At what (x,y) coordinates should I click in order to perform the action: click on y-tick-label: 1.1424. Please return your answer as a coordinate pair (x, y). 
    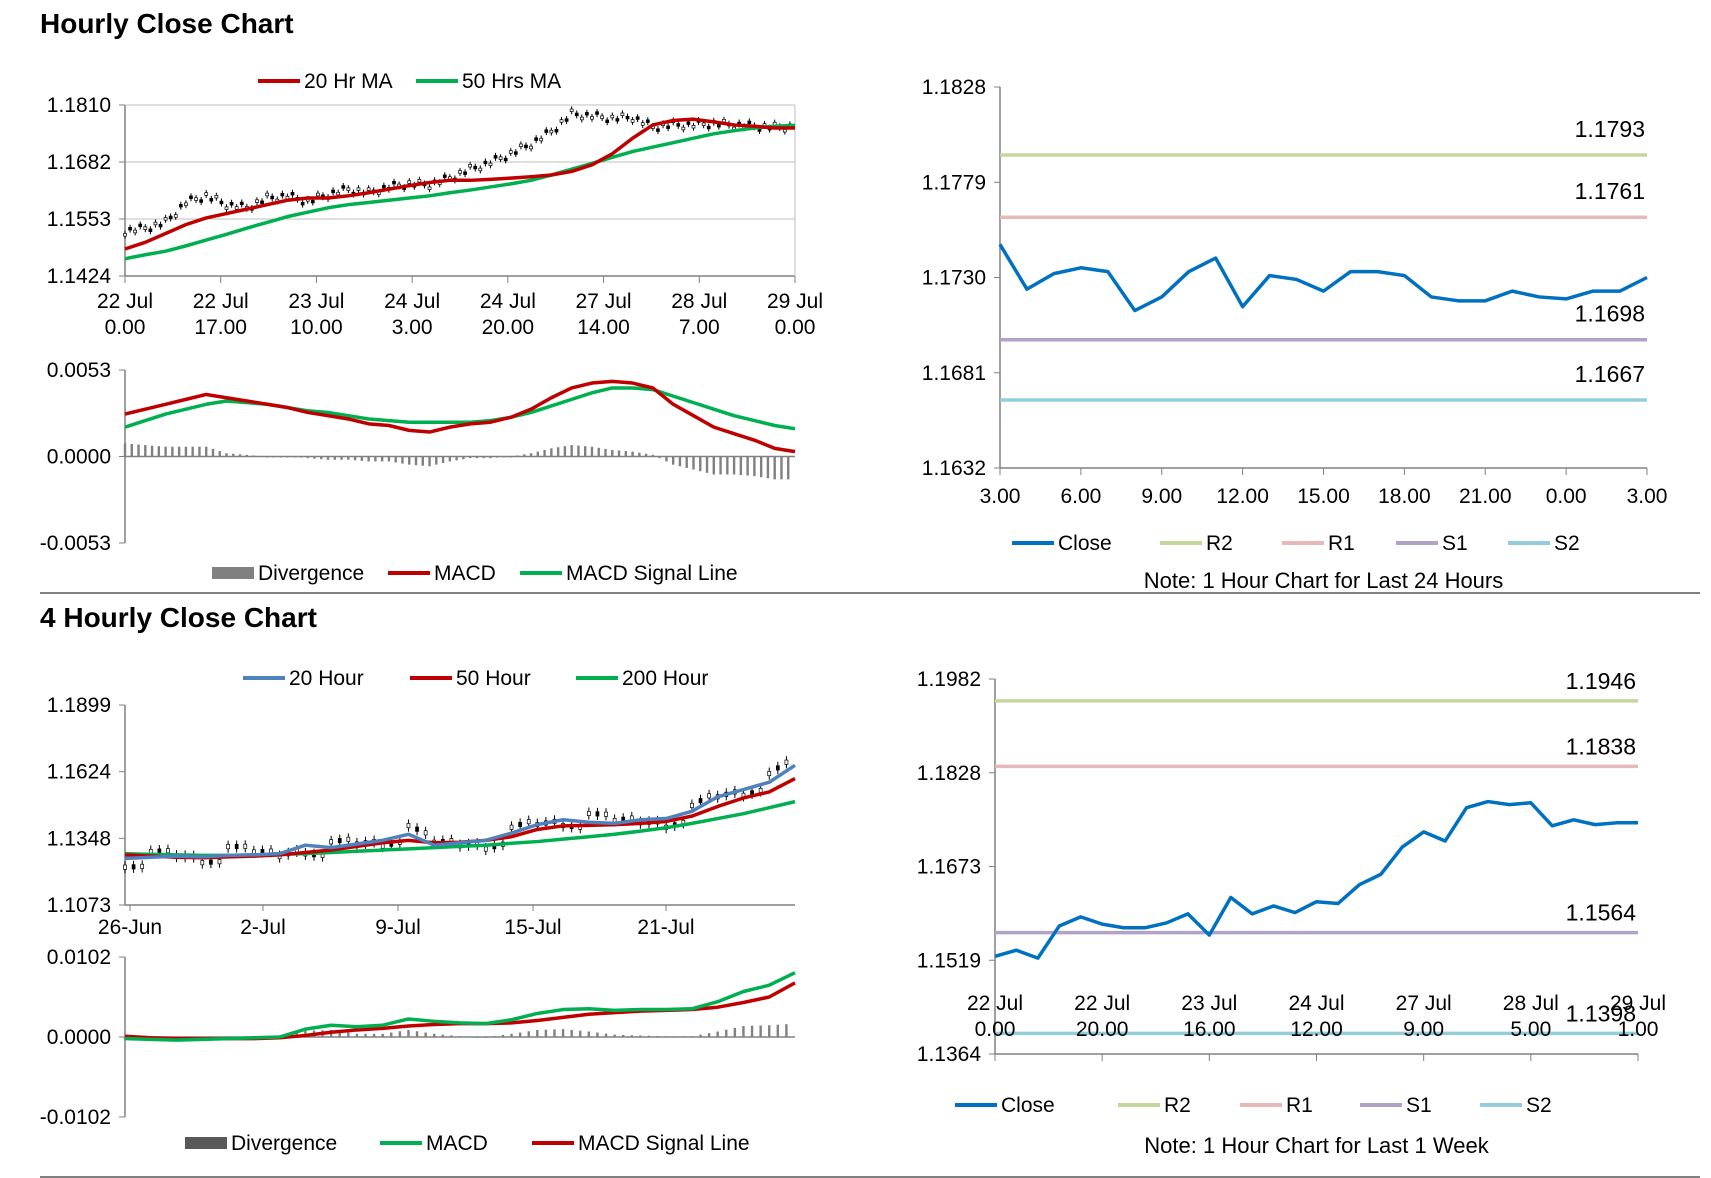
    Looking at the image, I should click on (79, 276).